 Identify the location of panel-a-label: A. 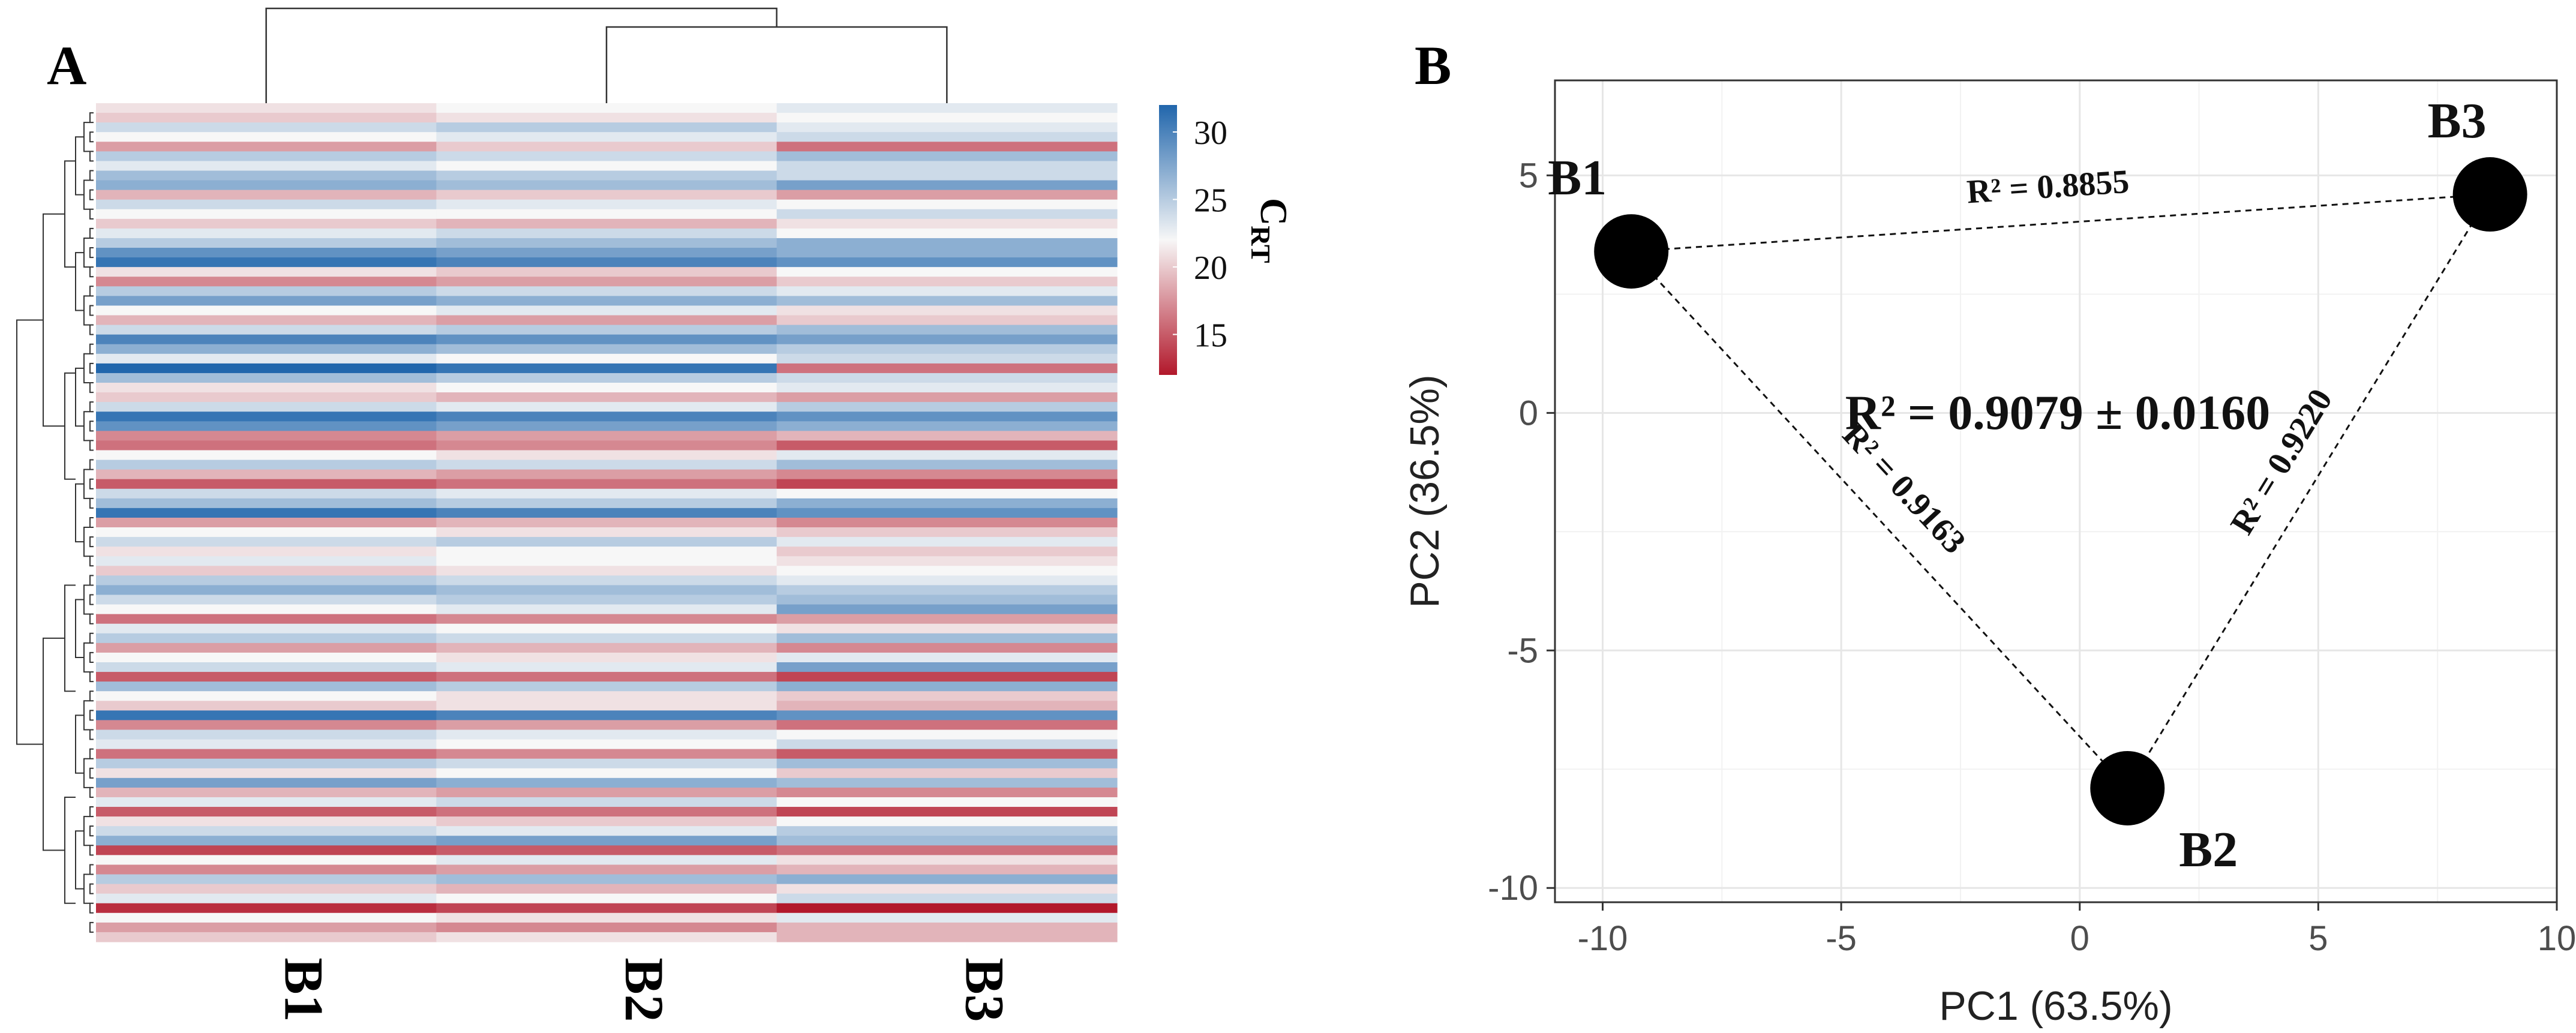
(67, 65).